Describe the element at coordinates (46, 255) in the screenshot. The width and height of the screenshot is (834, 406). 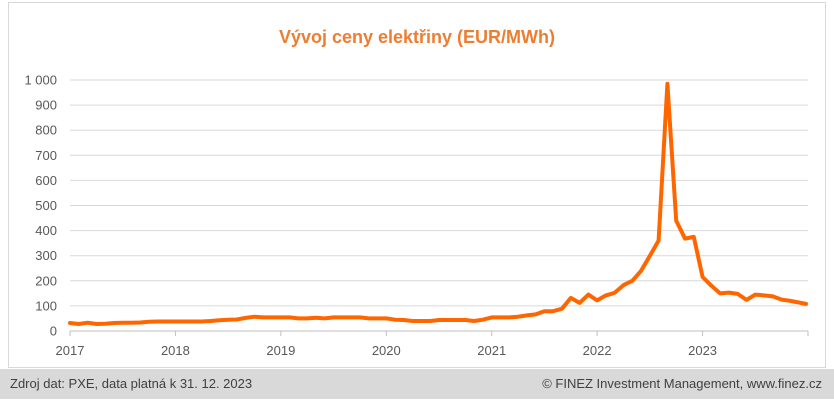
I see `y-tick-label: 300` at that location.